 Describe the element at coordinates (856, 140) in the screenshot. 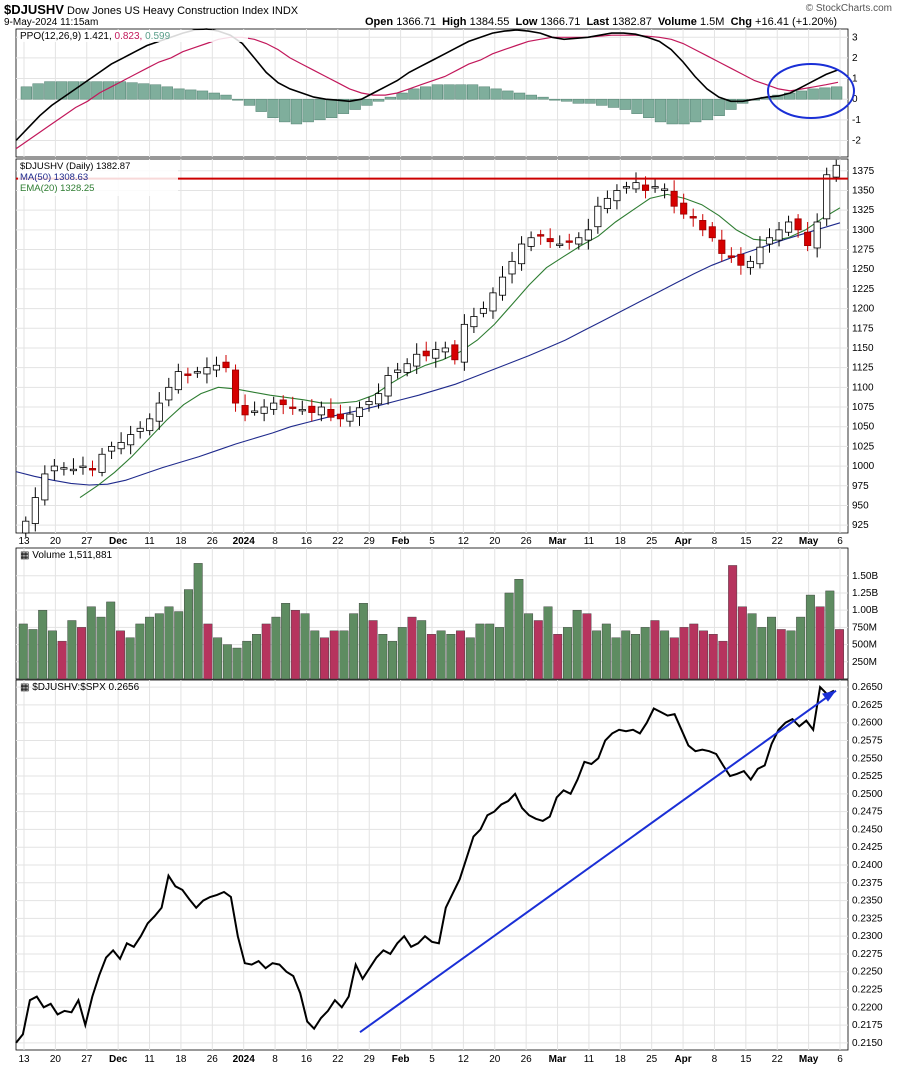

I see `ppo-tick-label: -2` at that location.